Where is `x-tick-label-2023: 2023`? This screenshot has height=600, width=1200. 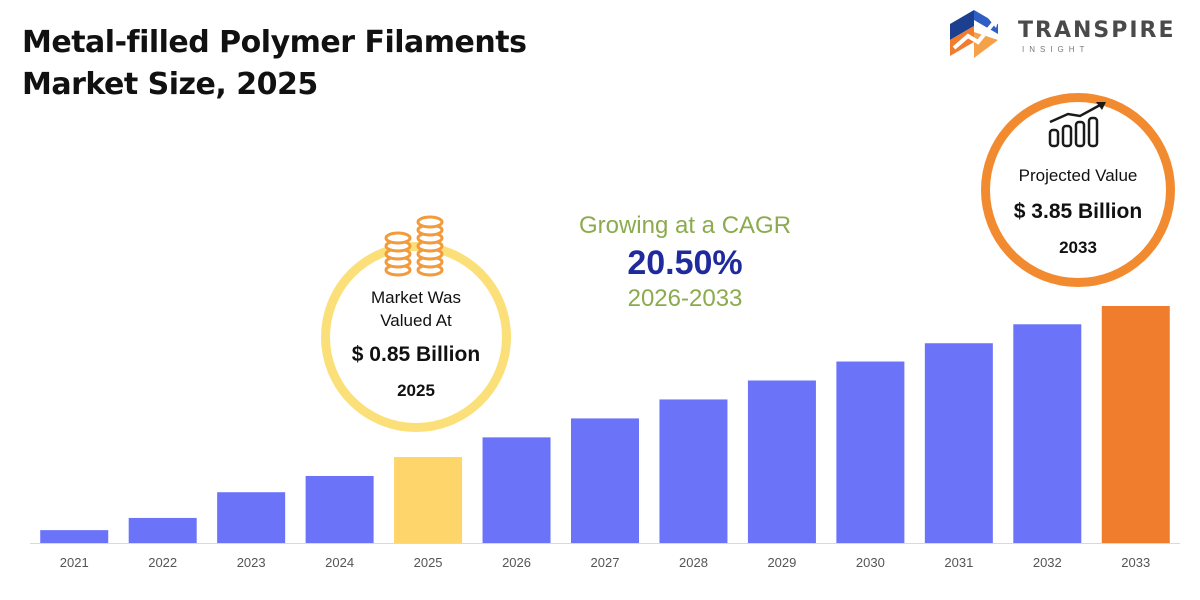 x-tick-label-2023: 2023 is located at coordinates (251, 562).